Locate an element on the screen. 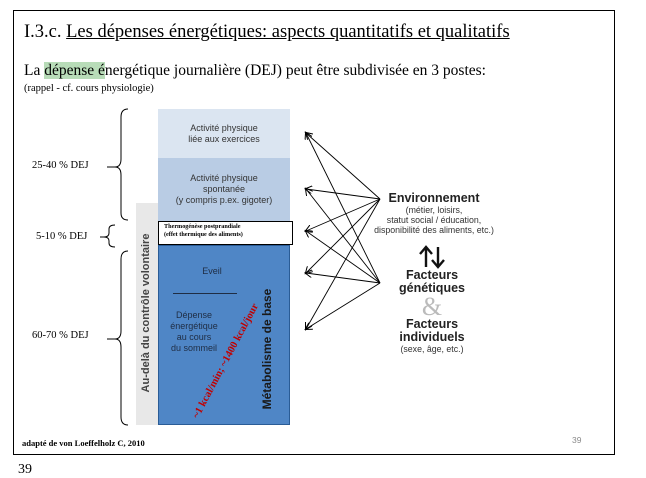 The height and width of the screenshot is (478, 646). individual-block: Facteurs individuels (sexe, âge, etc.) is located at coordinates (432, 336).